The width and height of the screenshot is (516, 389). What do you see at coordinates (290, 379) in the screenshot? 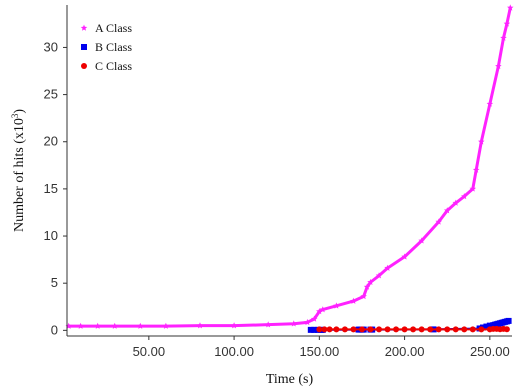
I see `x-axis-title: Time (s)` at bounding box center [290, 379].